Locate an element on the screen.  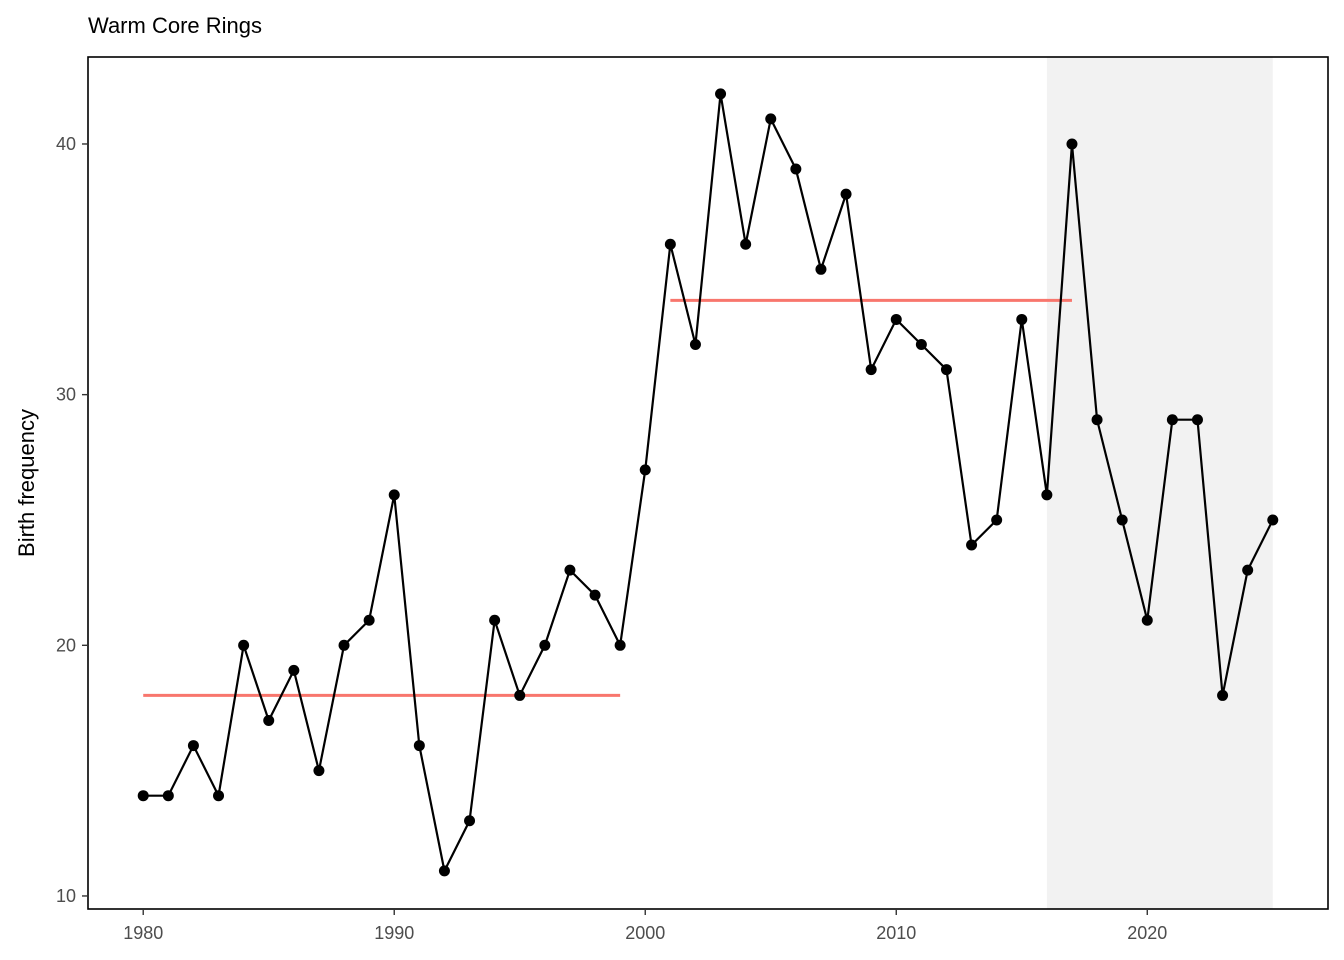
data-point-2008 is located at coordinates (846, 194).